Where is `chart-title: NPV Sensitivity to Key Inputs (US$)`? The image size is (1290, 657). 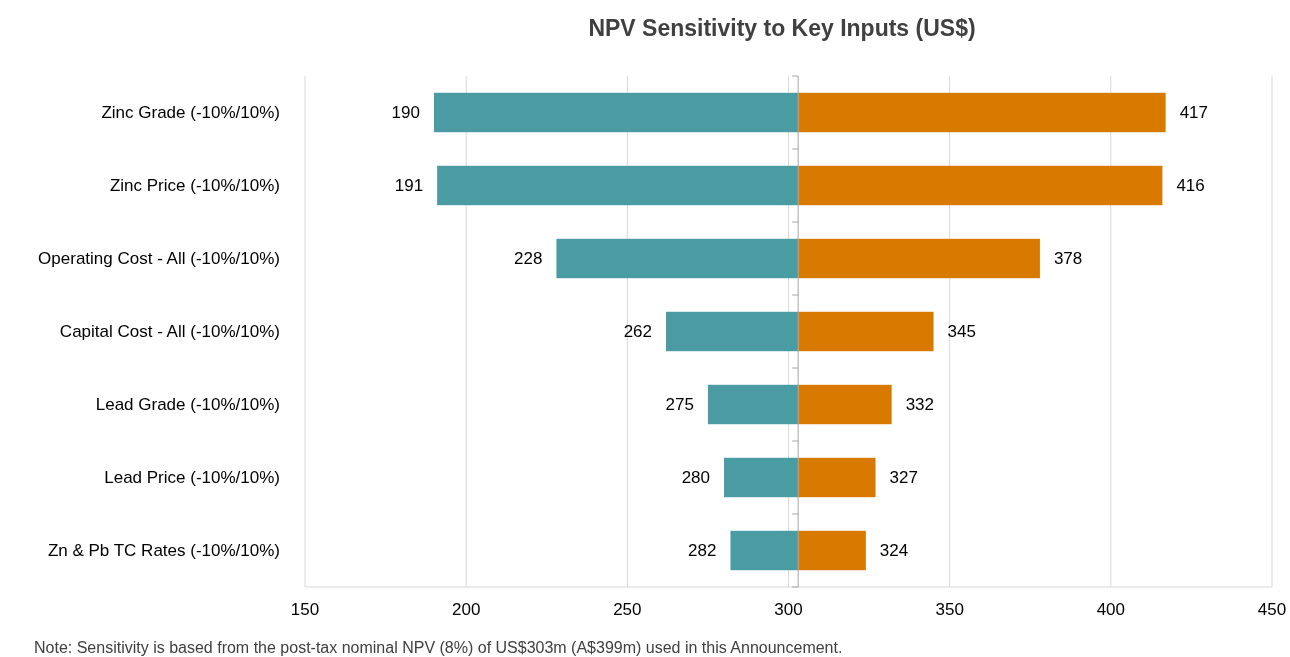 chart-title: NPV Sensitivity to Key Inputs (US$) is located at coordinates (782, 28).